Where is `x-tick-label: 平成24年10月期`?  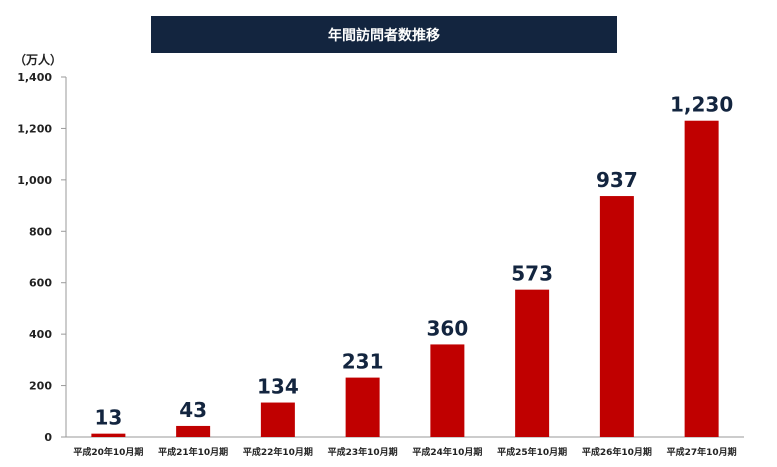 x-tick-label: 平成24年10月期 is located at coordinates (447, 452).